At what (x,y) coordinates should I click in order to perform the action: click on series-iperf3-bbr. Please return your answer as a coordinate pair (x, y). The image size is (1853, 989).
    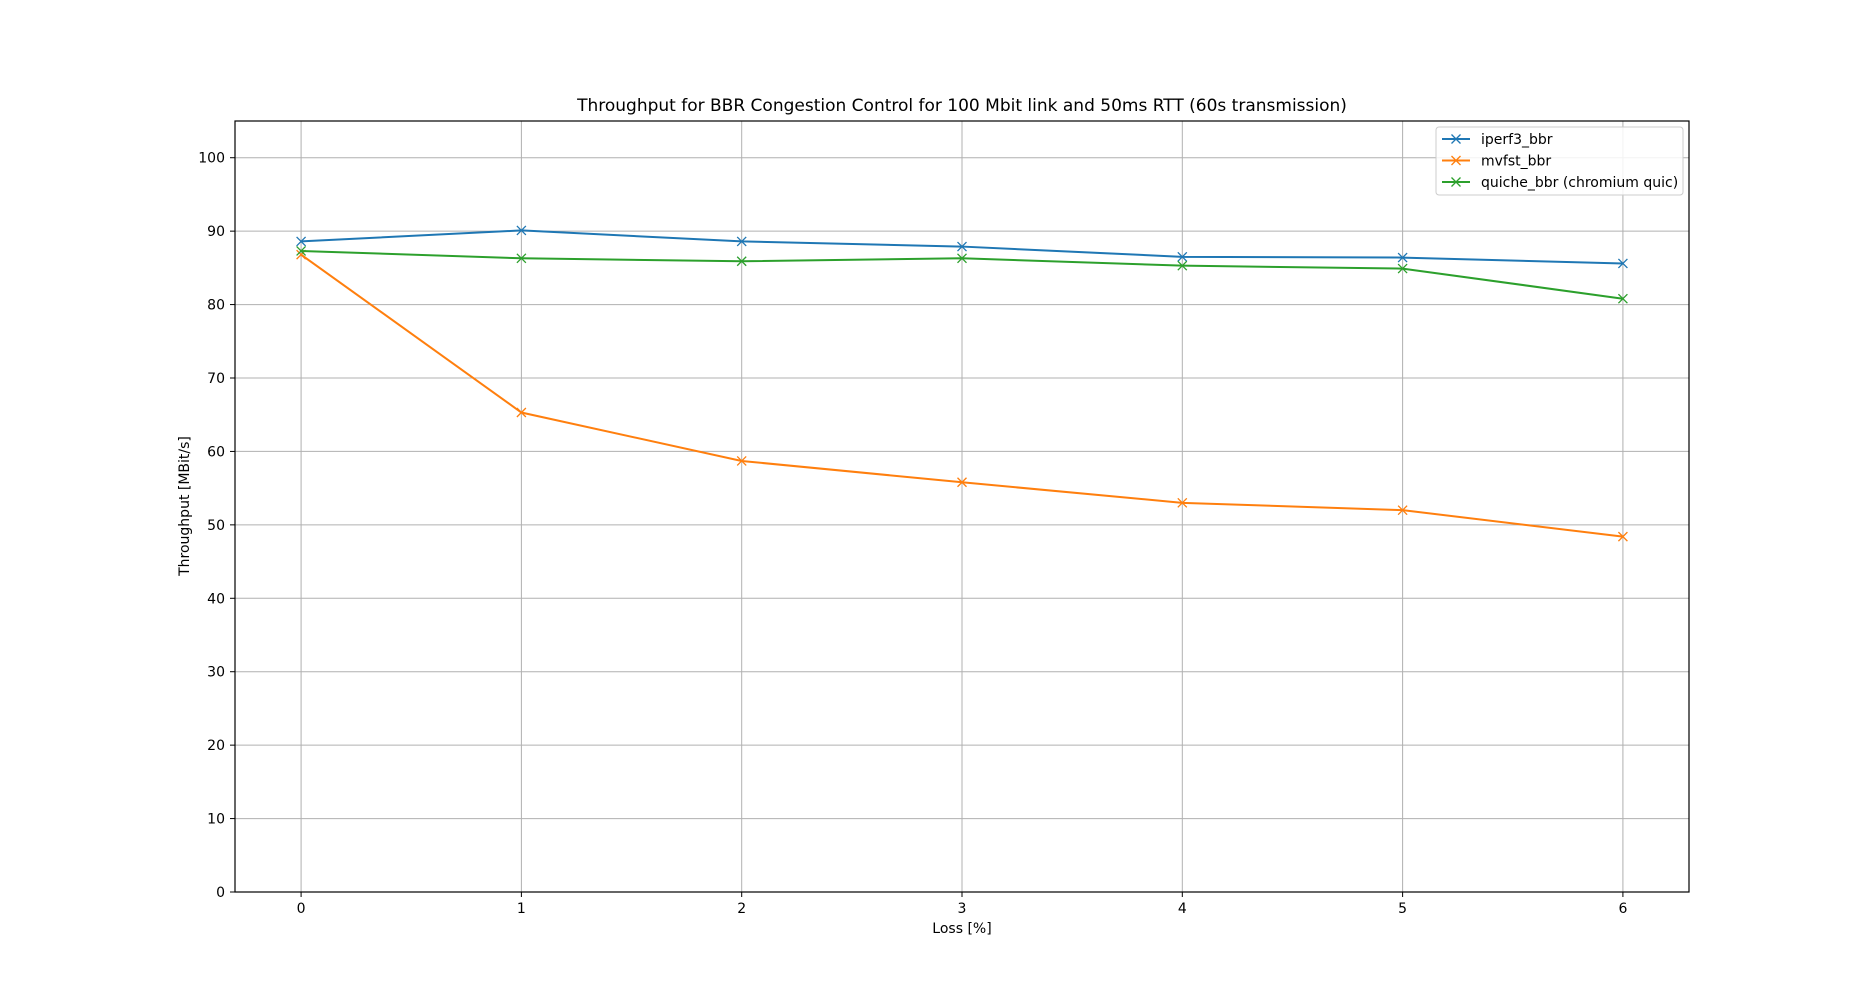
    Looking at the image, I should click on (962, 247).